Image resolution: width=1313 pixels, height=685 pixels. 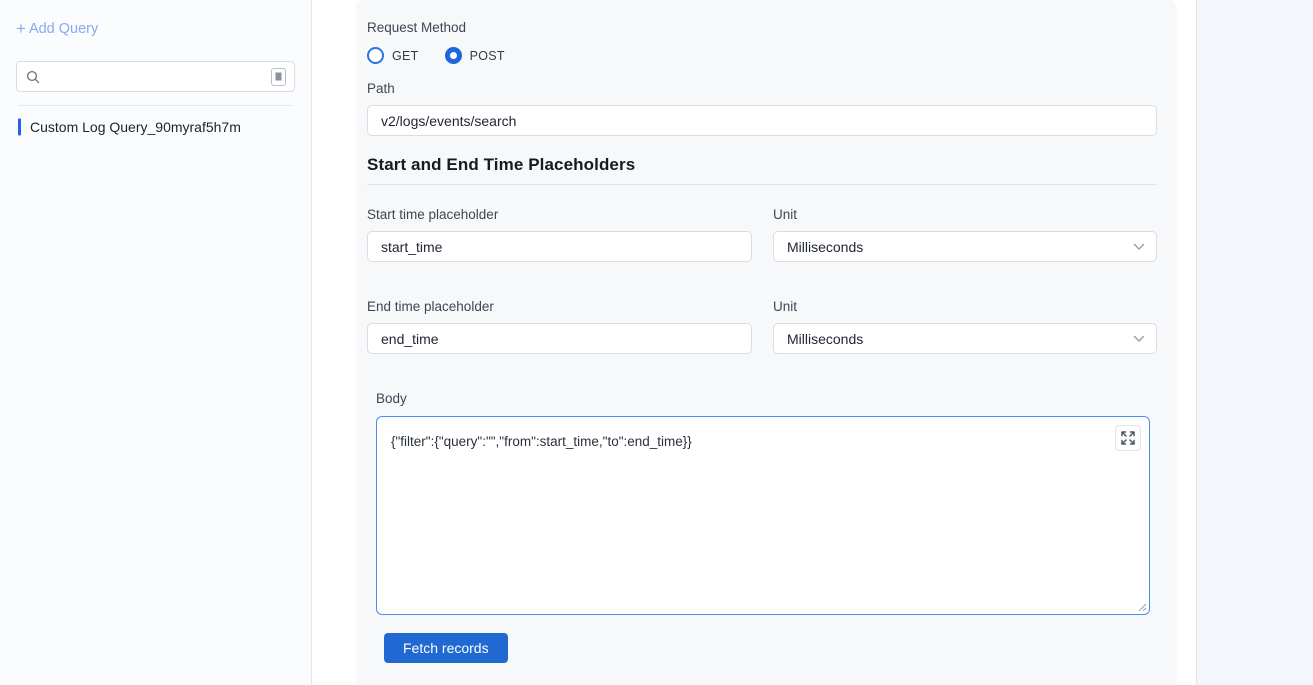 What do you see at coordinates (825, 338) in the screenshot?
I see `end-unit-value: Milliseconds` at bounding box center [825, 338].